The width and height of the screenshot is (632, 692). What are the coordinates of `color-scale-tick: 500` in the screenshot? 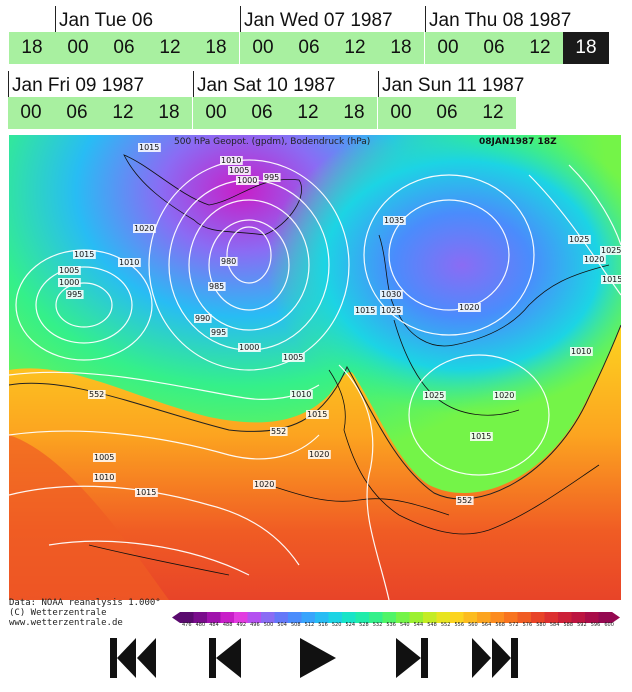 It's located at (268, 625).